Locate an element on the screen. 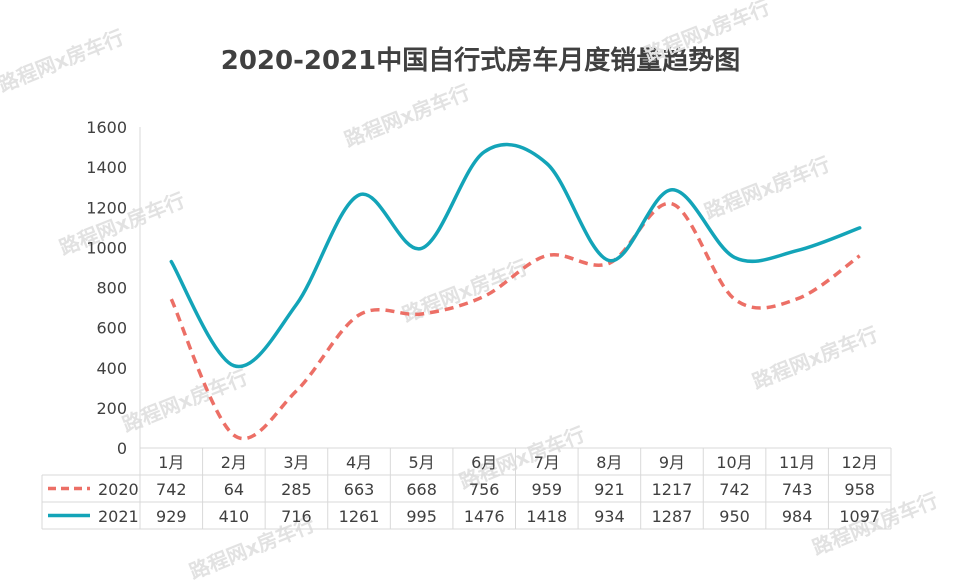 Image resolution: width=961 pixels, height=585 pixels. y-tick-label: 1600 is located at coordinates (106, 127).